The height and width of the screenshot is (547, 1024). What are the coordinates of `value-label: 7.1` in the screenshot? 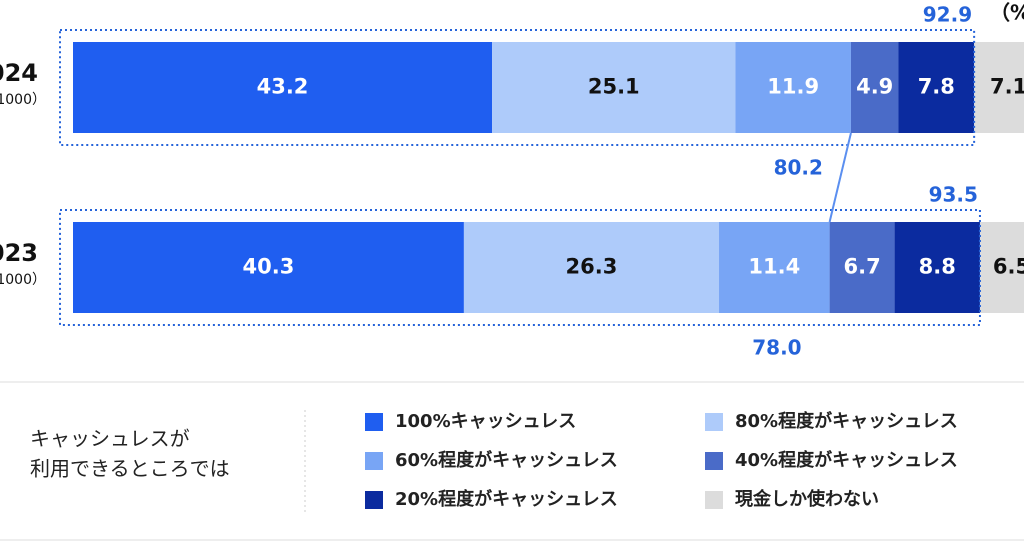 It's located at (1007, 87).